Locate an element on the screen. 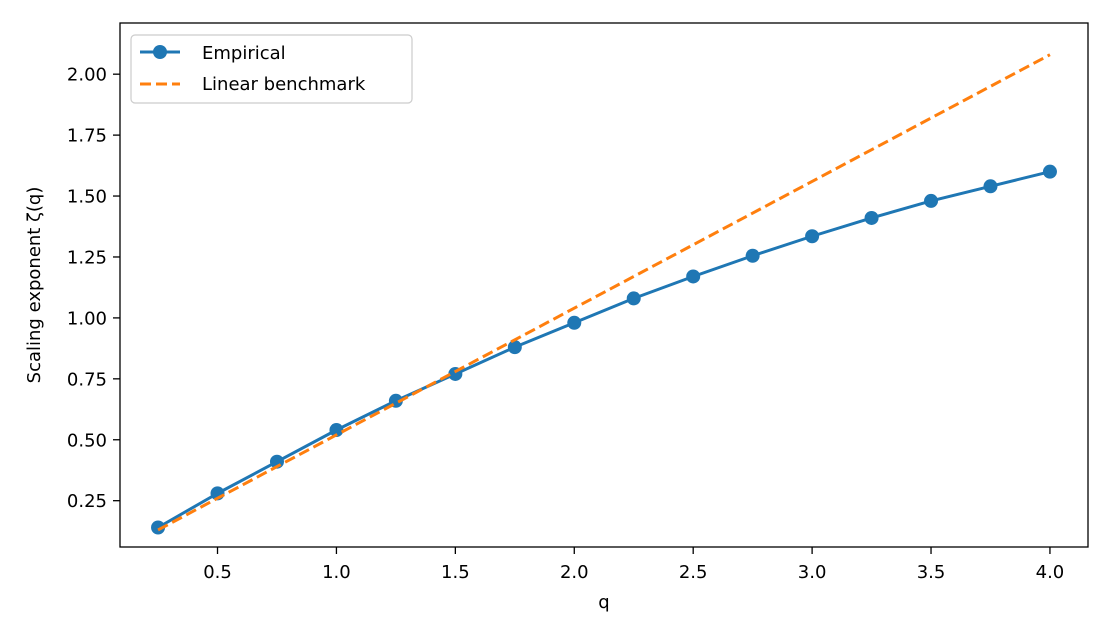 This screenshot has height=640, width=1120. y-tick-label: 0.75 is located at coordinates (87, 379).